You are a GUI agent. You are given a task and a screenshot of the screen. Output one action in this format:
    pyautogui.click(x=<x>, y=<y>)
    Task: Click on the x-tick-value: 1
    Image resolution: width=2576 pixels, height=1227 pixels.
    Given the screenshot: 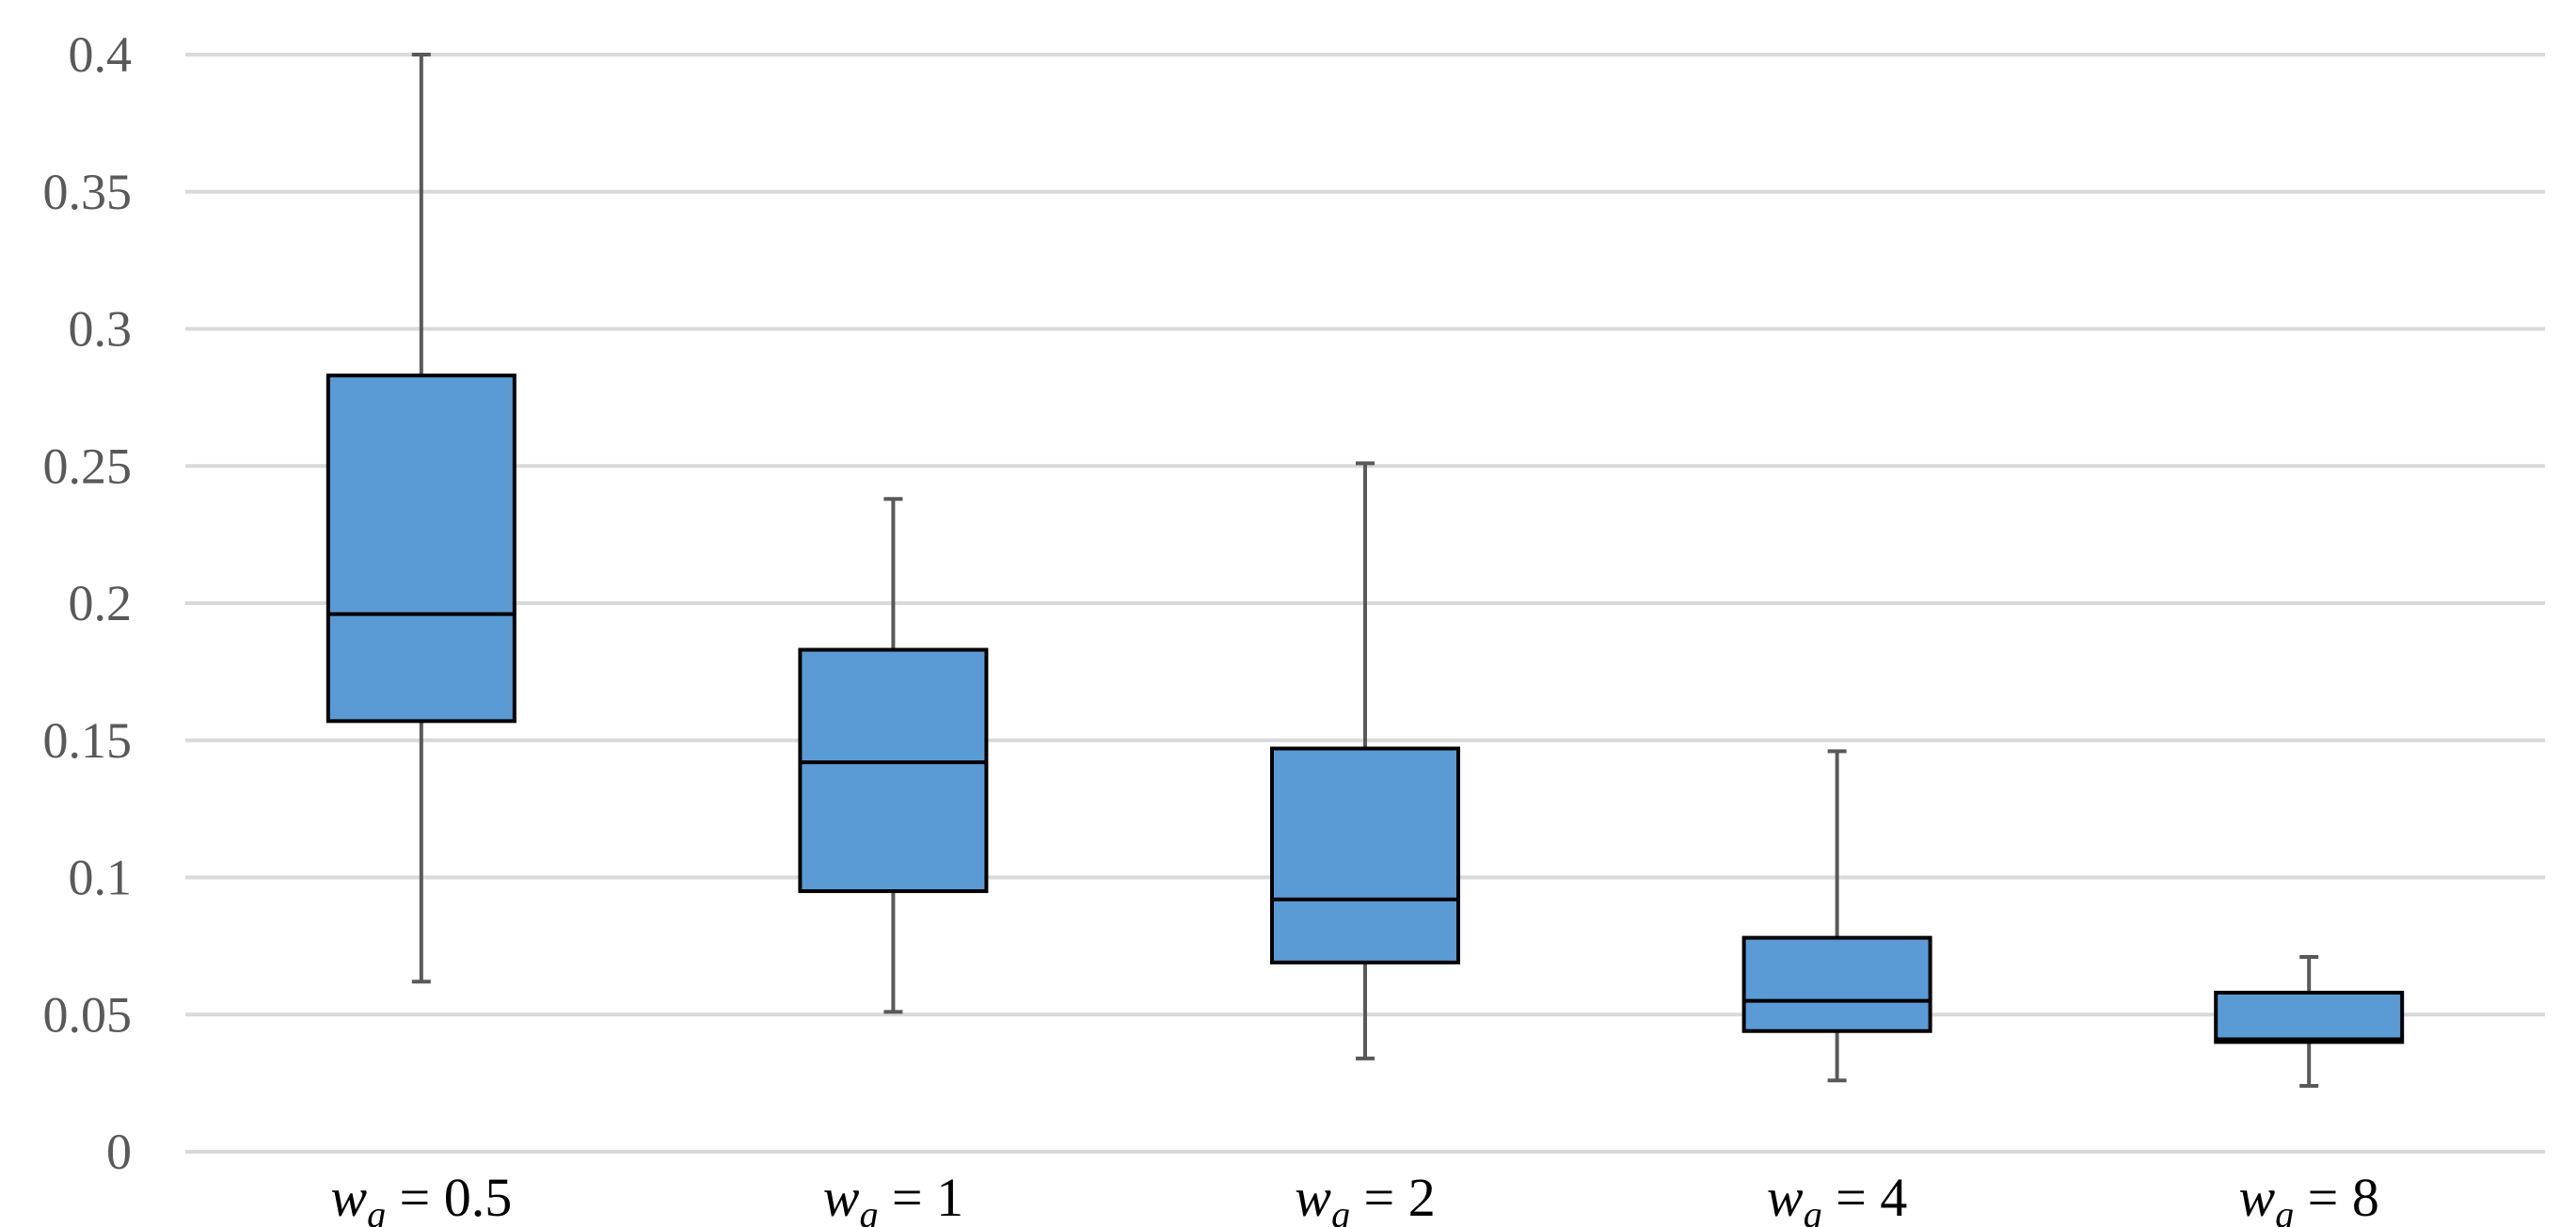 What is the action you would take?
    pyautogui.click(x=949, y=1197)
    